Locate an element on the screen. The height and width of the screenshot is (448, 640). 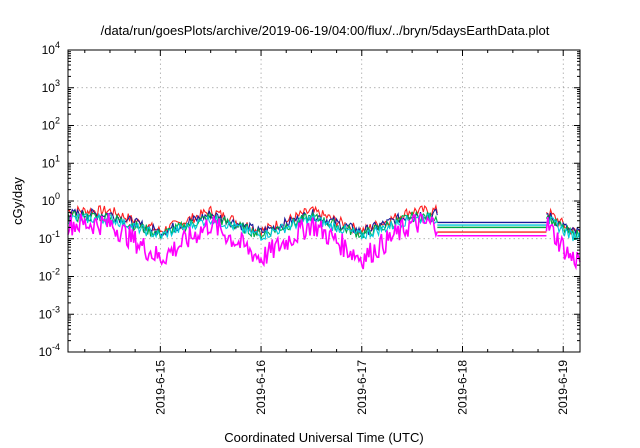
data-series is located at coordinates (324, 237).